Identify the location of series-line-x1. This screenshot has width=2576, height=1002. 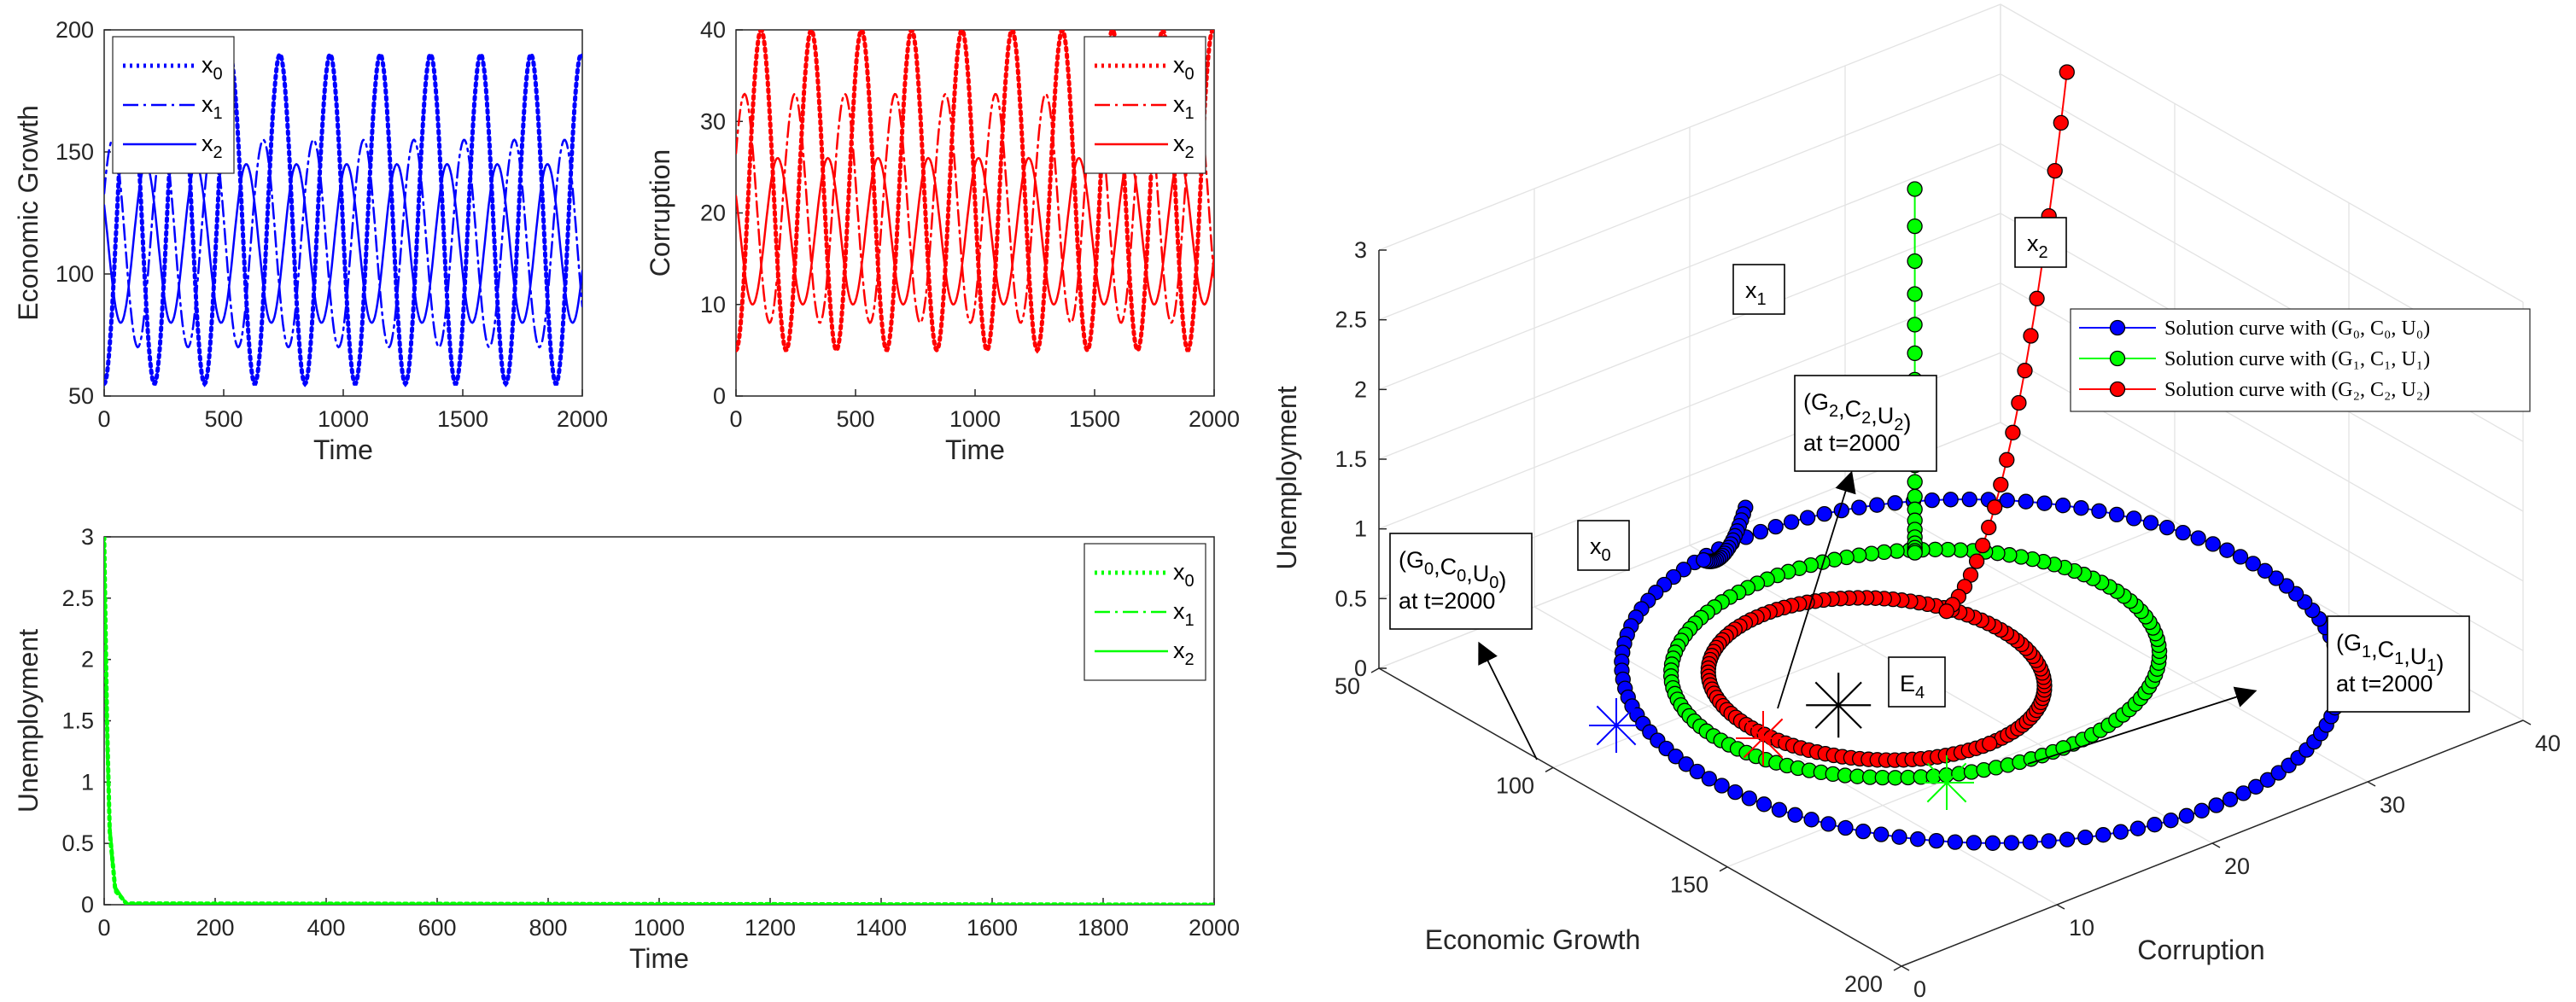
(975, 208).